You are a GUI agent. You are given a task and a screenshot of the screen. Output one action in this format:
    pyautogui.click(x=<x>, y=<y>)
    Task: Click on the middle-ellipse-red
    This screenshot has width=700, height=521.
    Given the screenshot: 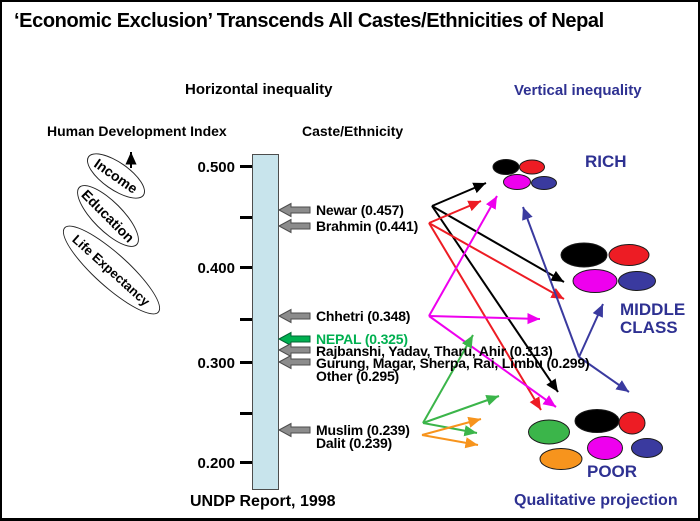 What is the action you would take?
    pyautogui.click(x=629, y=255)
    